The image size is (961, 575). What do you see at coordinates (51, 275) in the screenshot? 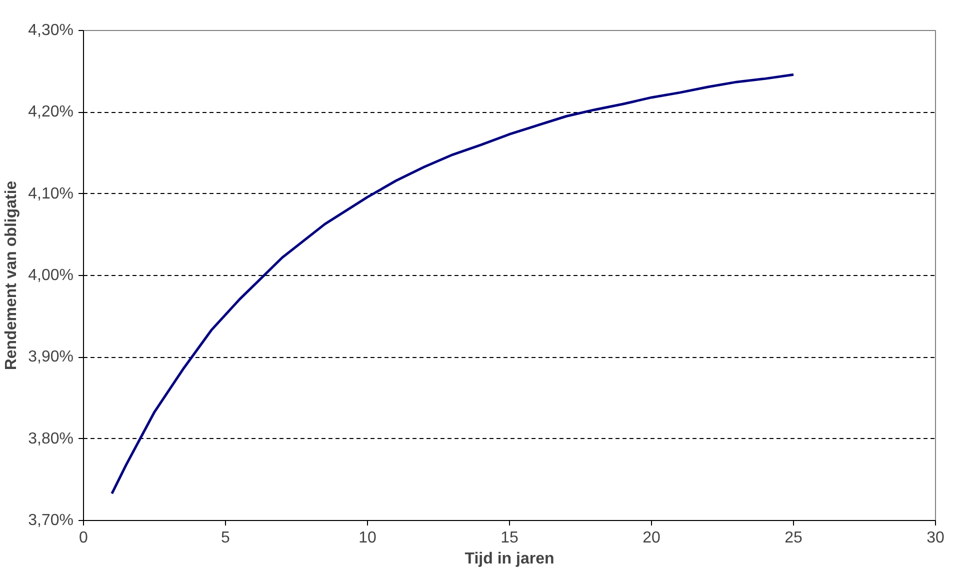
I see `y-tick-label: 4,00%` at bounding box center [51, 275].